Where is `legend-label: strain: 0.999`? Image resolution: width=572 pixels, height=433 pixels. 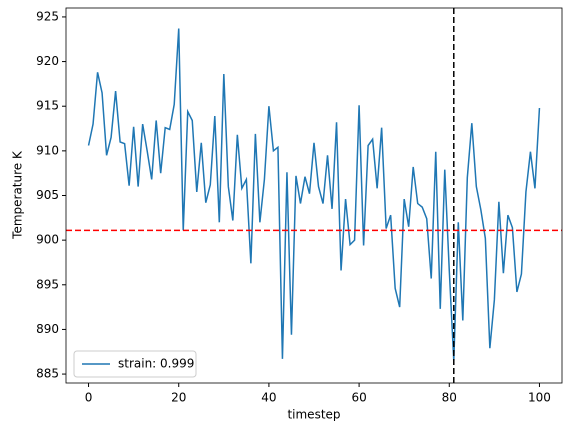
legend-label: strain: 0.999 is located at coordinates (156, 364).